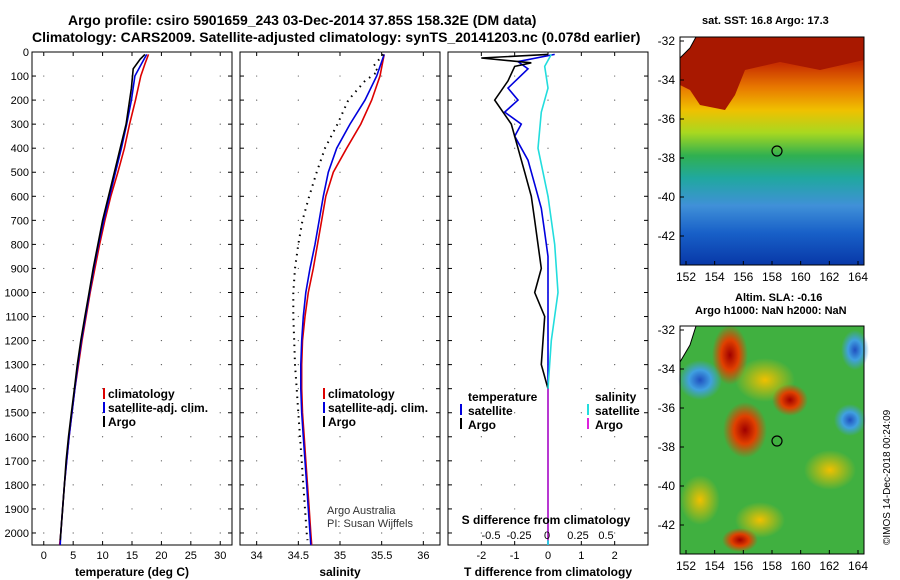 The height and width of the screenshot is (580, 900). What do you see at coordinates (342, 422) in the screenshot?
I see `salinity-legend-label: Argo` at bounding box center [342, 422].